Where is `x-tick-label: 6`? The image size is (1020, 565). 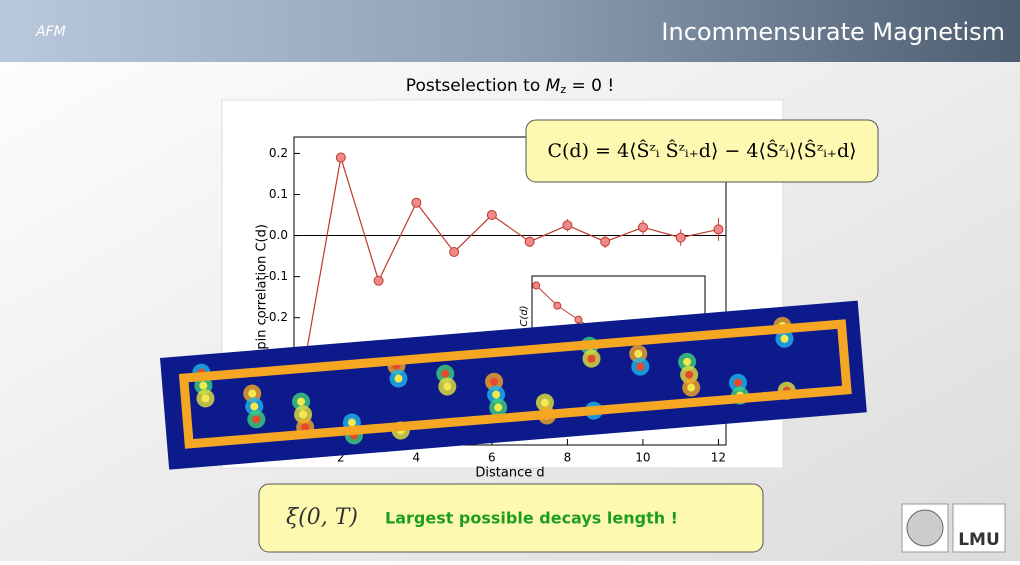 x-tick-label: 6 is located at coordinates (492, 458).